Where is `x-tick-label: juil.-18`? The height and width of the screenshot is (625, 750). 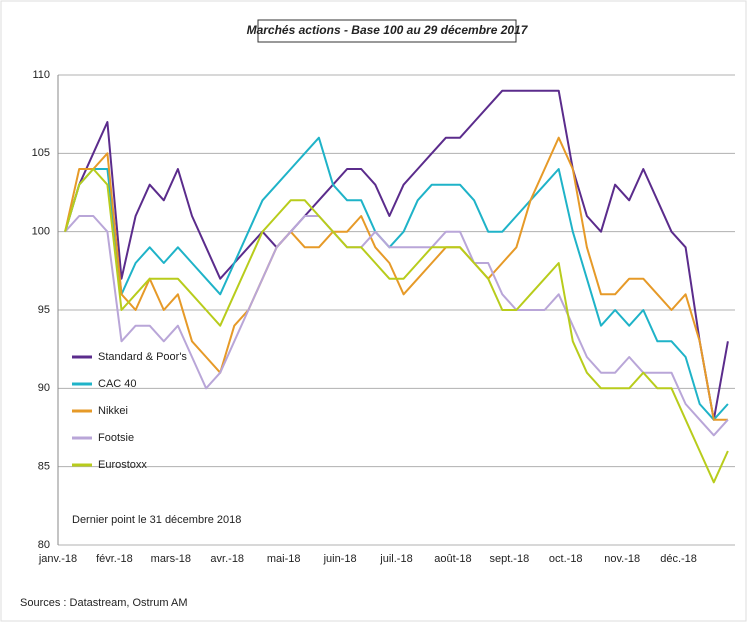 x-tick-label: juil.-18 is located at coordinates (395, 559).